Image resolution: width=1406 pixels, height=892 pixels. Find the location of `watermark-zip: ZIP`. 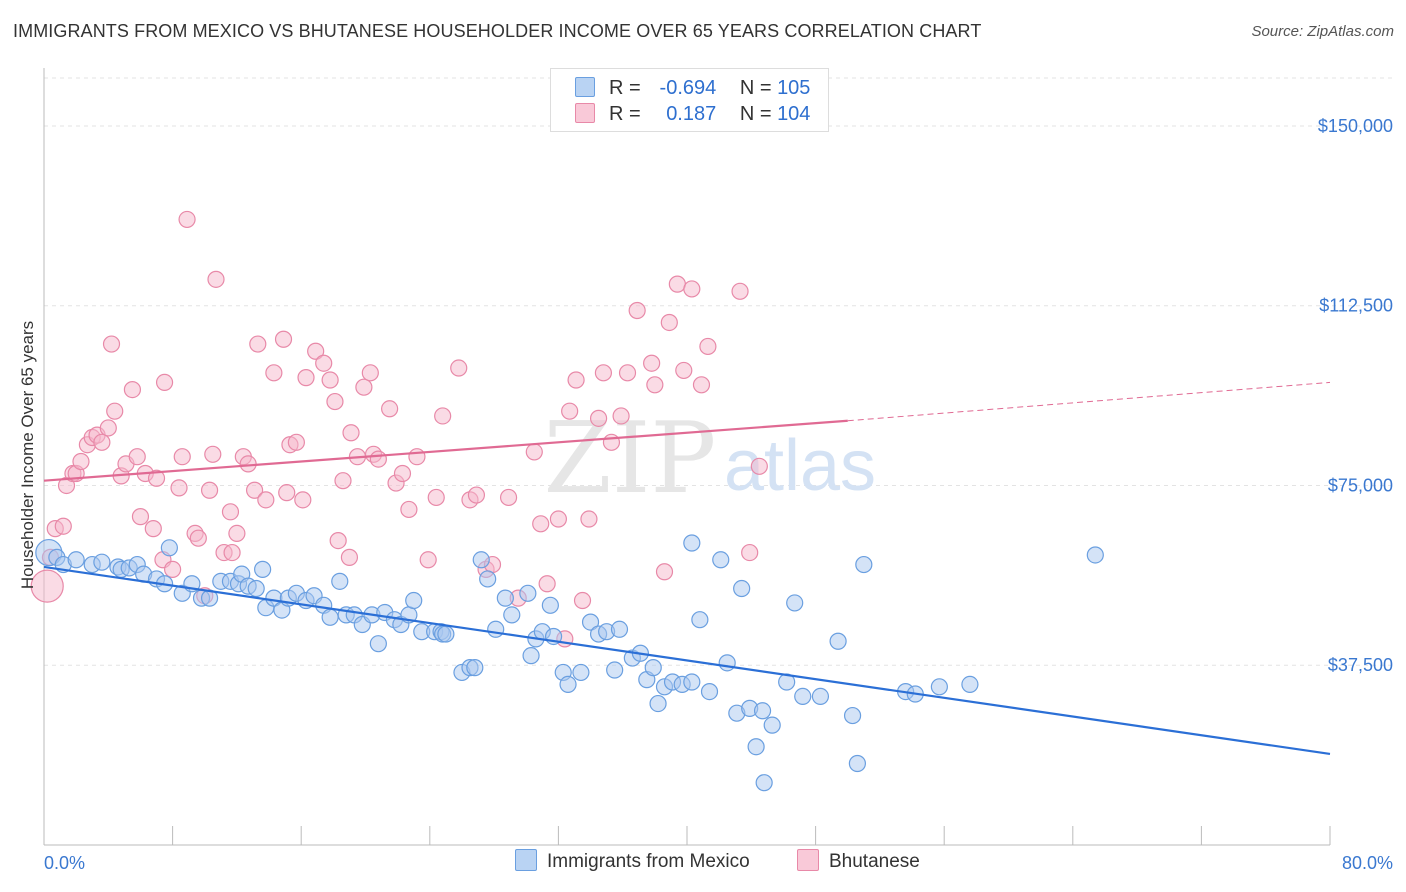

watermark-zip: ZIP is located at coordinates (630, 459).